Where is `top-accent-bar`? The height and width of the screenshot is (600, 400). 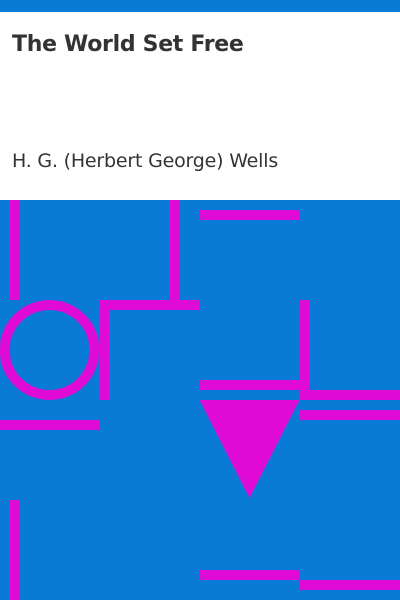
top-accent-bar is located at coordinates (200, 6).